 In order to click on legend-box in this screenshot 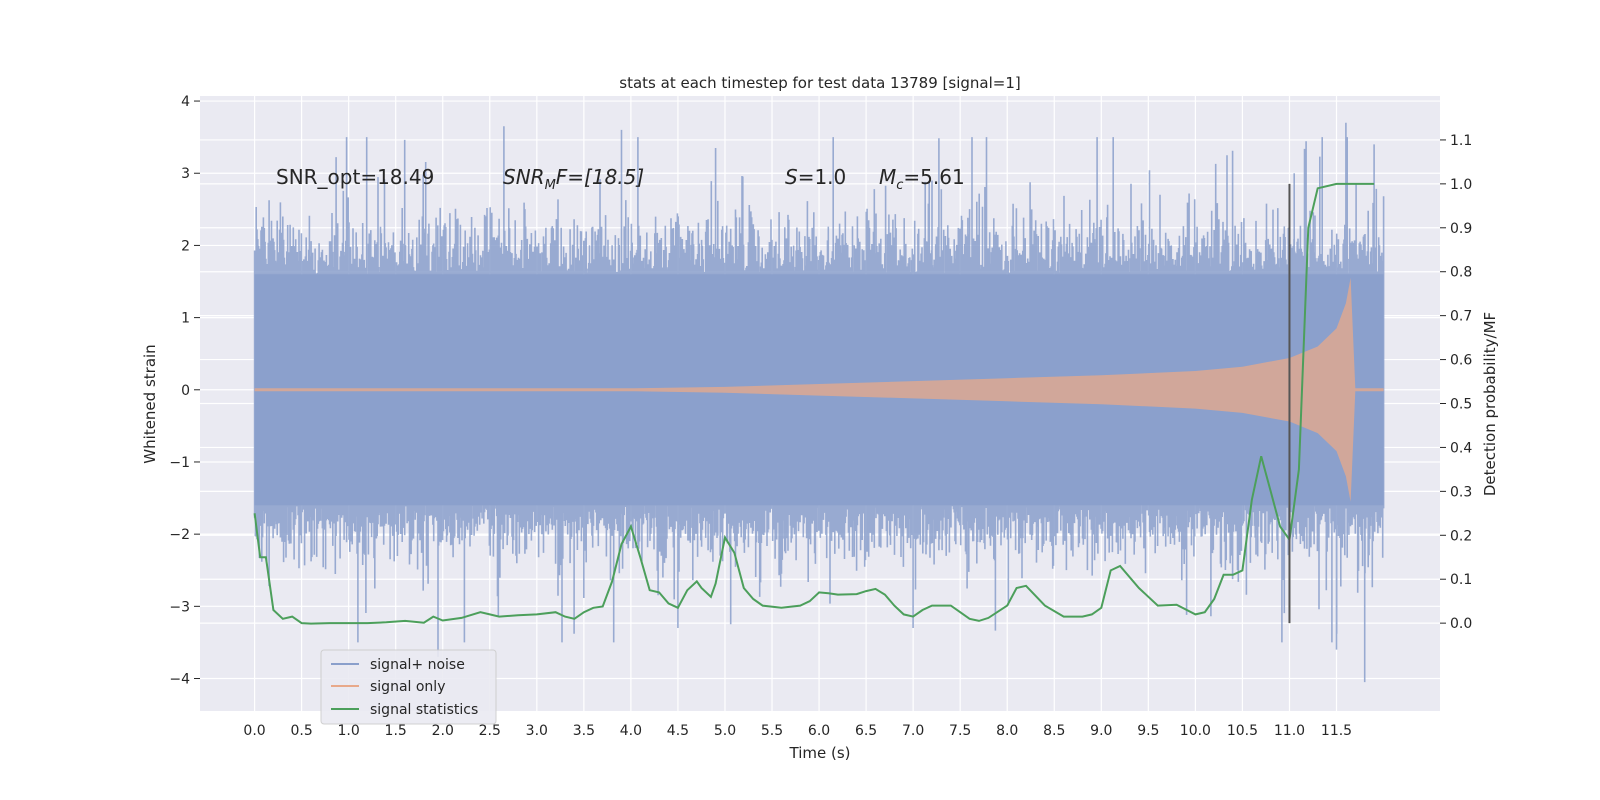, I will do `click(408, 687)`.